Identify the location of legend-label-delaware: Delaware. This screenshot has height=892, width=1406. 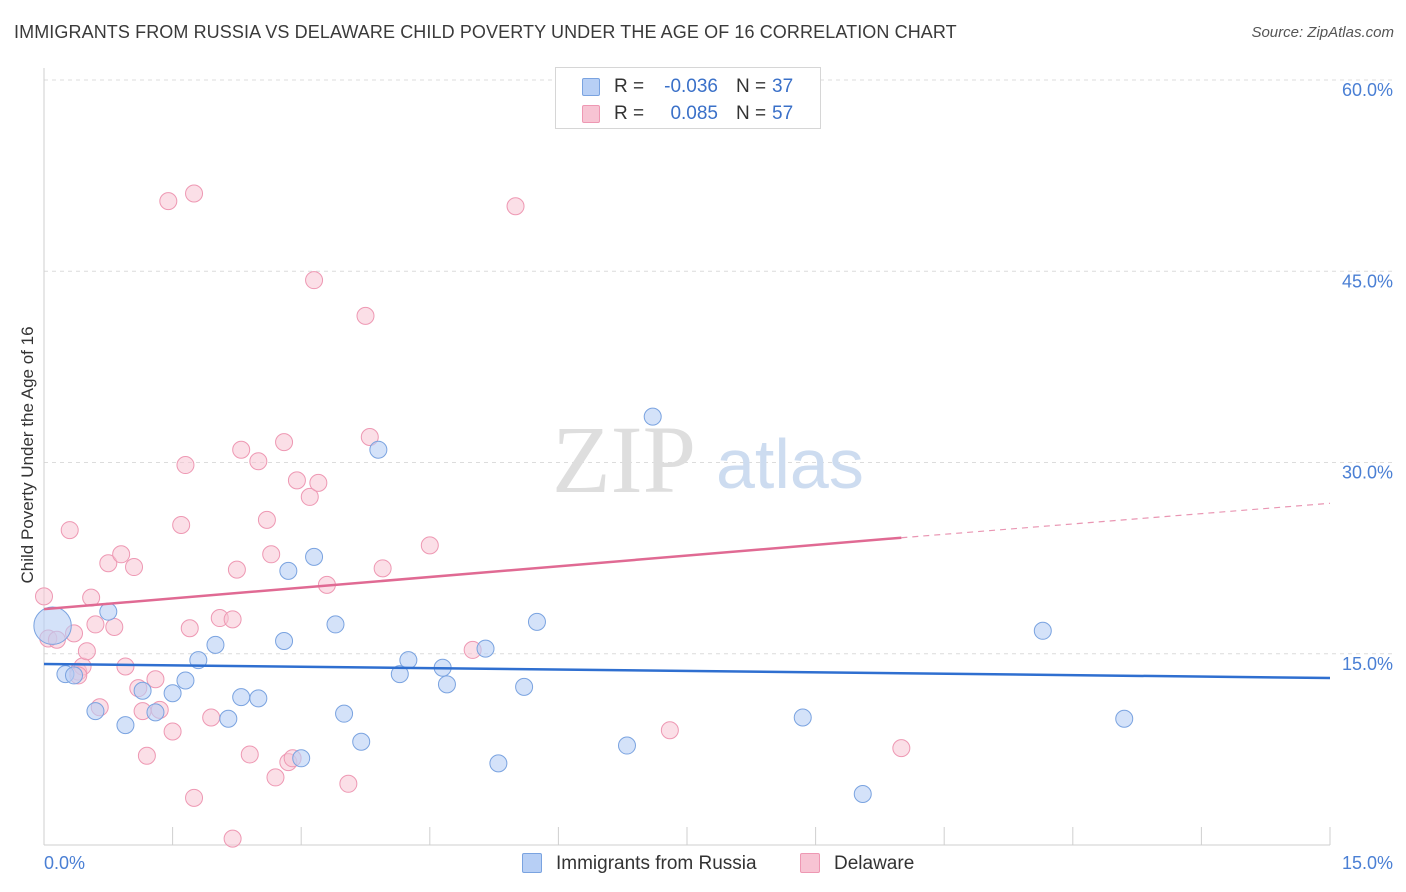
(874, 863).